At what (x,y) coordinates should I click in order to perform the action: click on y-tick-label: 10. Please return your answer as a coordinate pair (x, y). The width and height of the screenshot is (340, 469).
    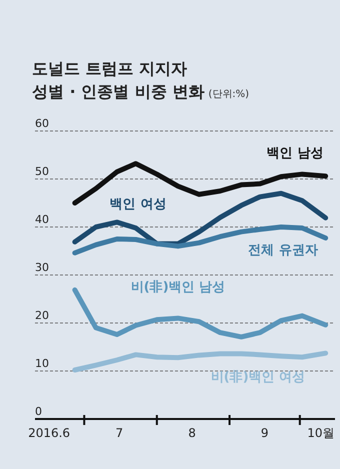
    Looking at the image, I should click on (42, 363).